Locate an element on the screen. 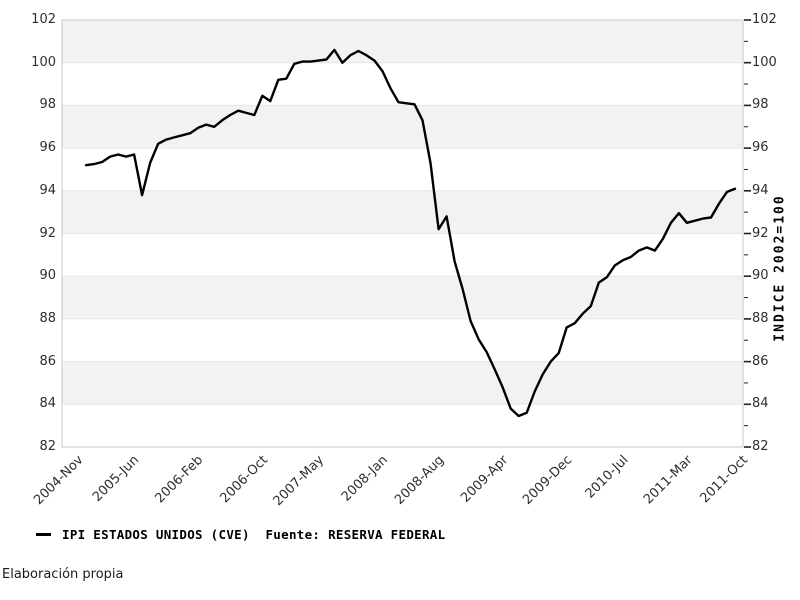 This screenshot has width=800, height=600. y-tick-label-left: 102 is located at coordinates (43, 19).